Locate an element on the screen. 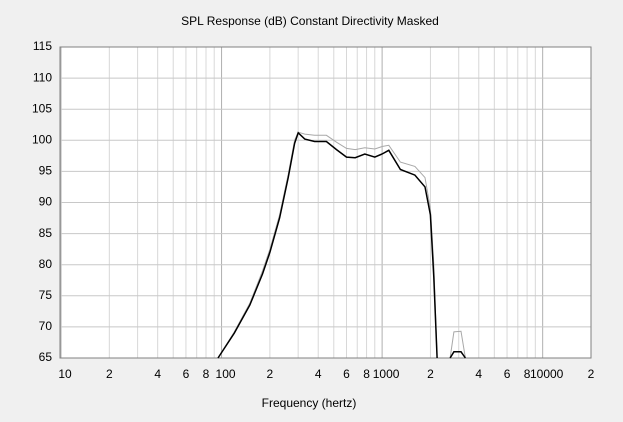 The image size is (623, 422). y-tick-label: 95 is located at coordinates (46, 171).